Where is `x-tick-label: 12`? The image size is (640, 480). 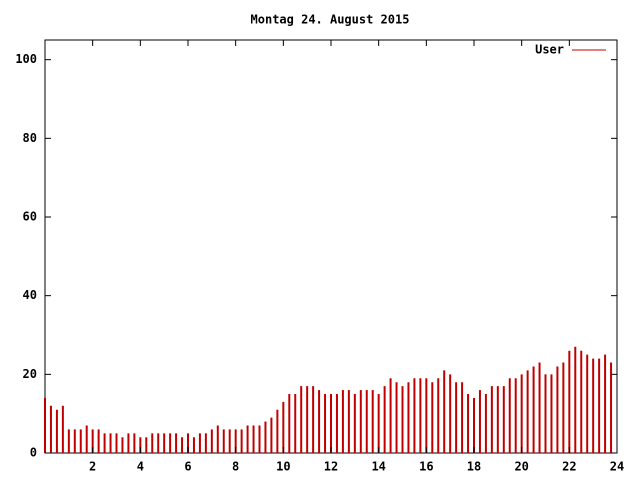 x-tick-label: 12 is located at coordinates (331, 467).